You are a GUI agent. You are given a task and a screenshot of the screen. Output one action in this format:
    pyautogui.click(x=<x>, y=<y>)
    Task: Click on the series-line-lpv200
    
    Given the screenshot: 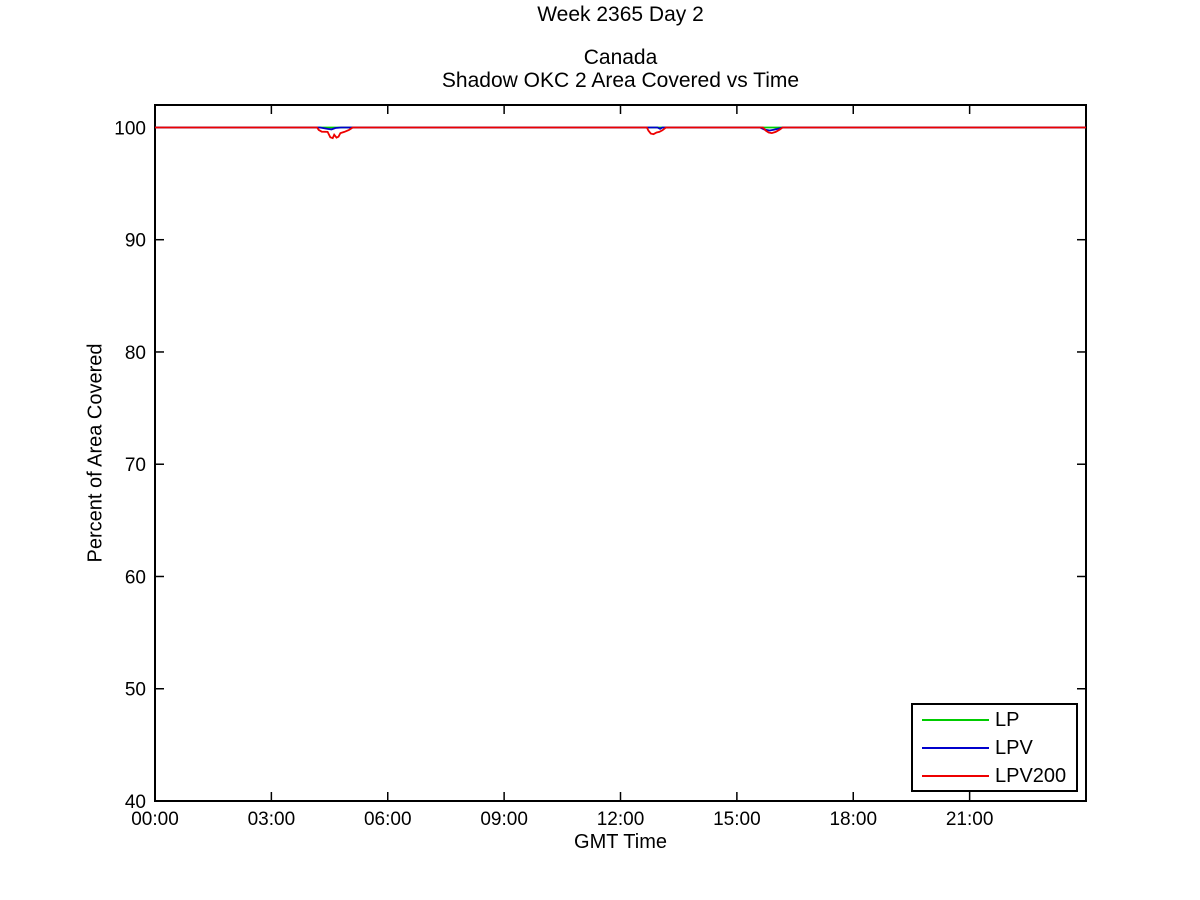 What is the action you would take?
    pyautogui.click(x=620, y=133)
    